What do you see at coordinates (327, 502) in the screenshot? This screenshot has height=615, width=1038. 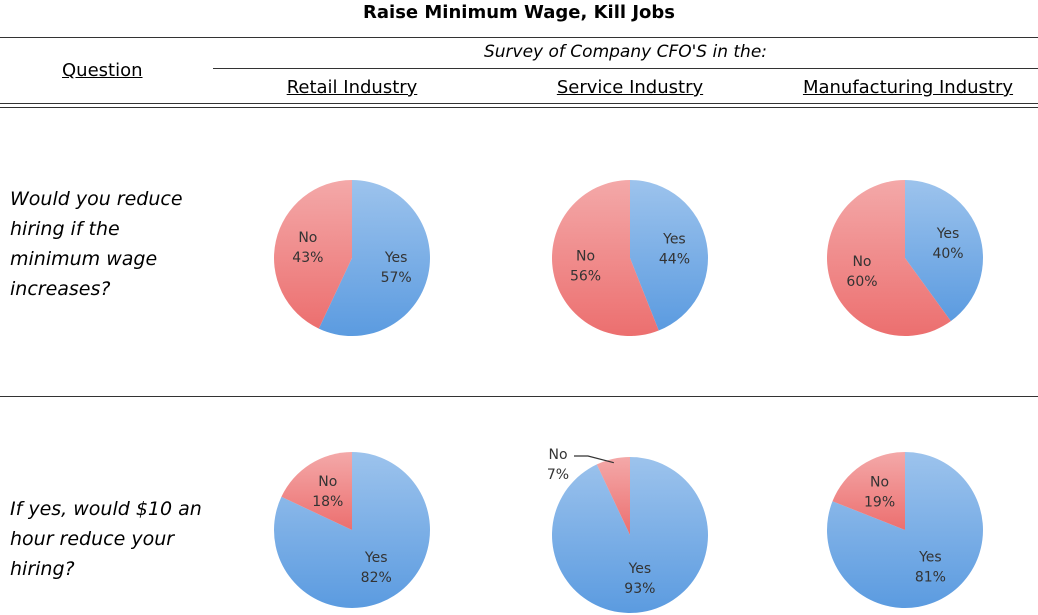 I see `slice-value: 18%` at bounding box center [327, 502].